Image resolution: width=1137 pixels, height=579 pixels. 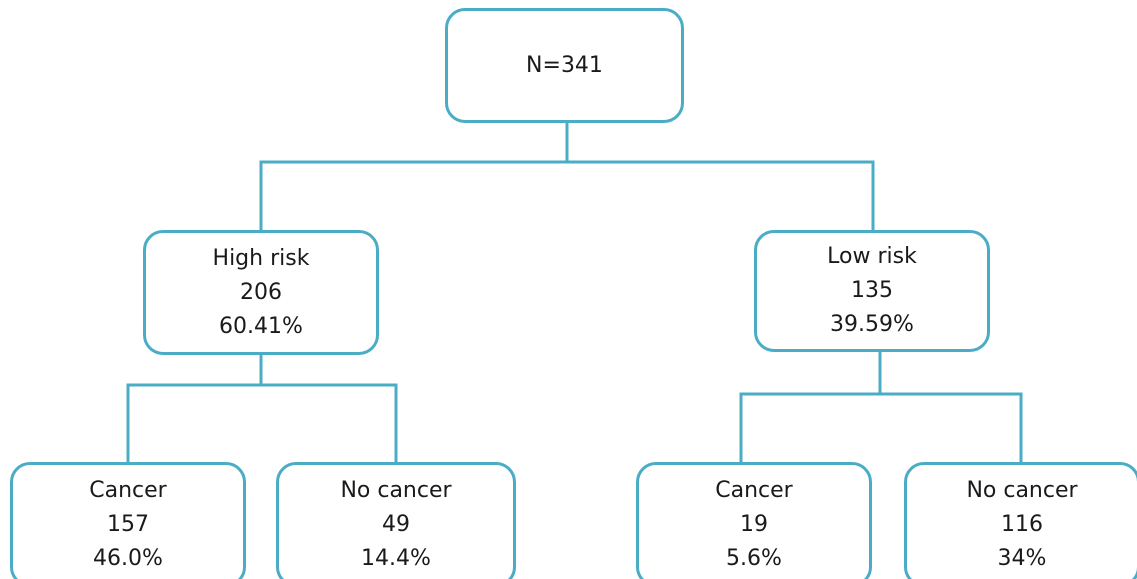 What do you see at coordinates (754, 558) in the screenshot?
I see `low-risk-cancer-percent: 5.6%` at bounding box center [754, 558].